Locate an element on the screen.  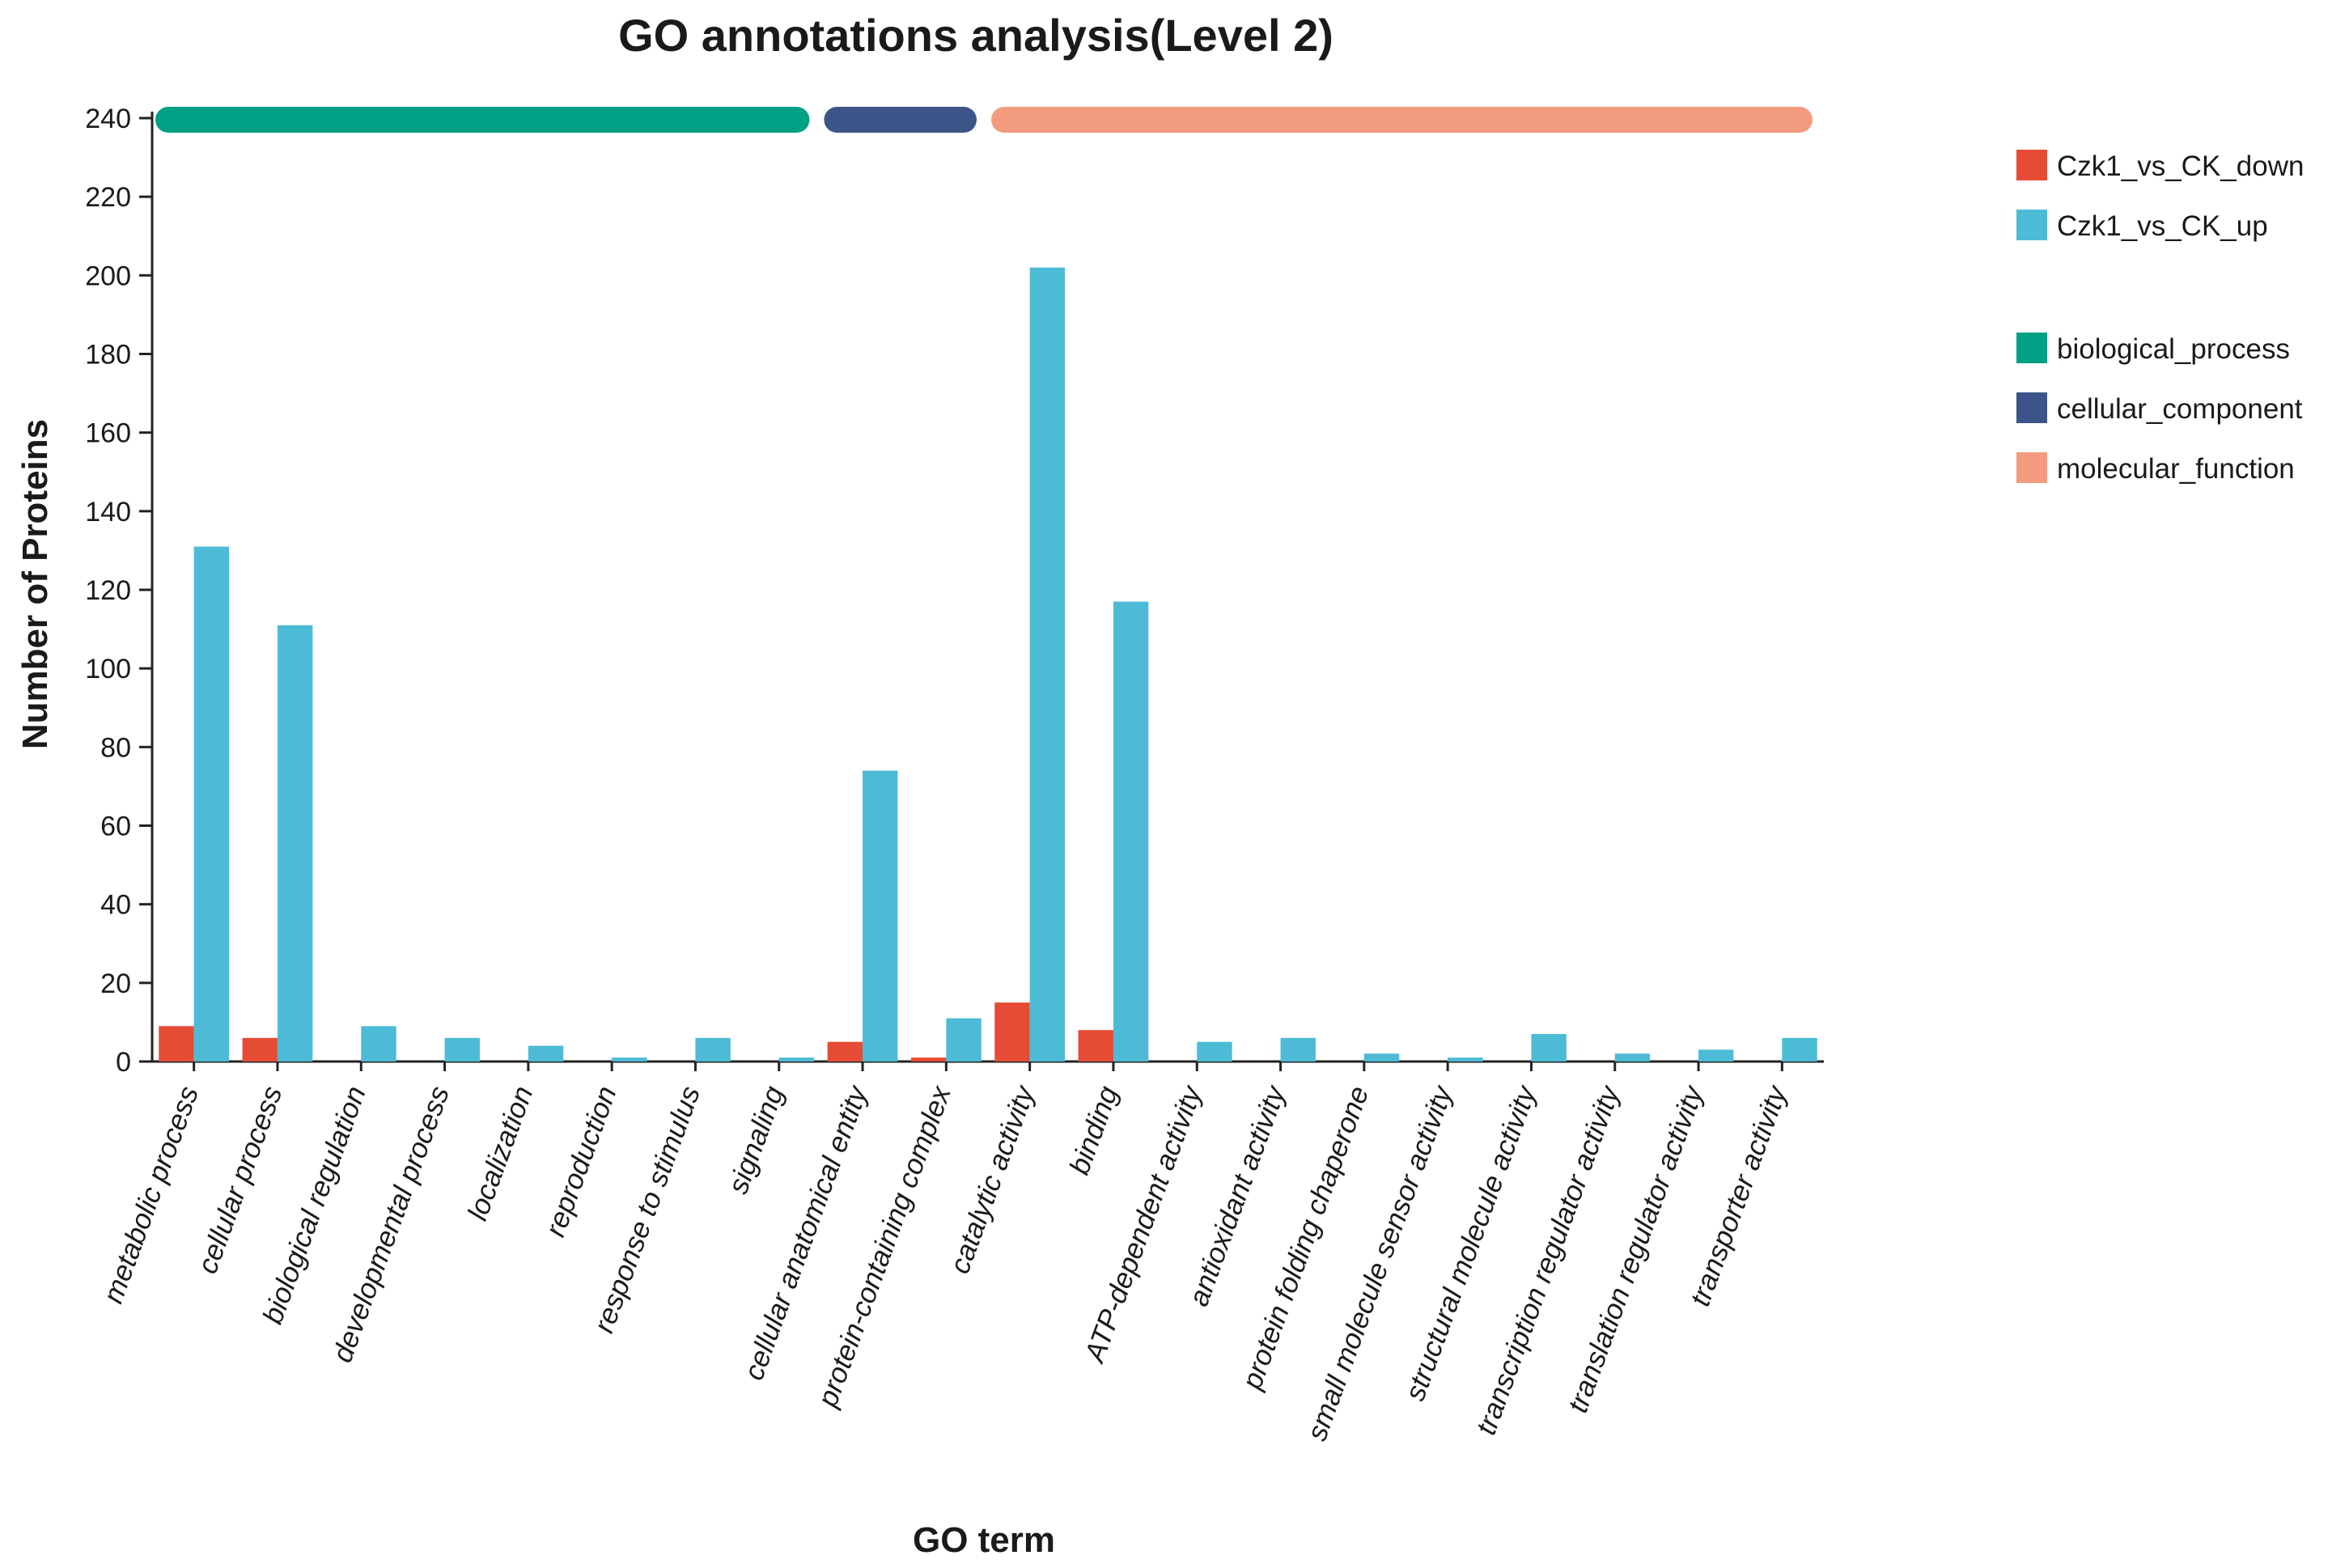
y-tick-label: 160 is located at coordinates (108, 434).